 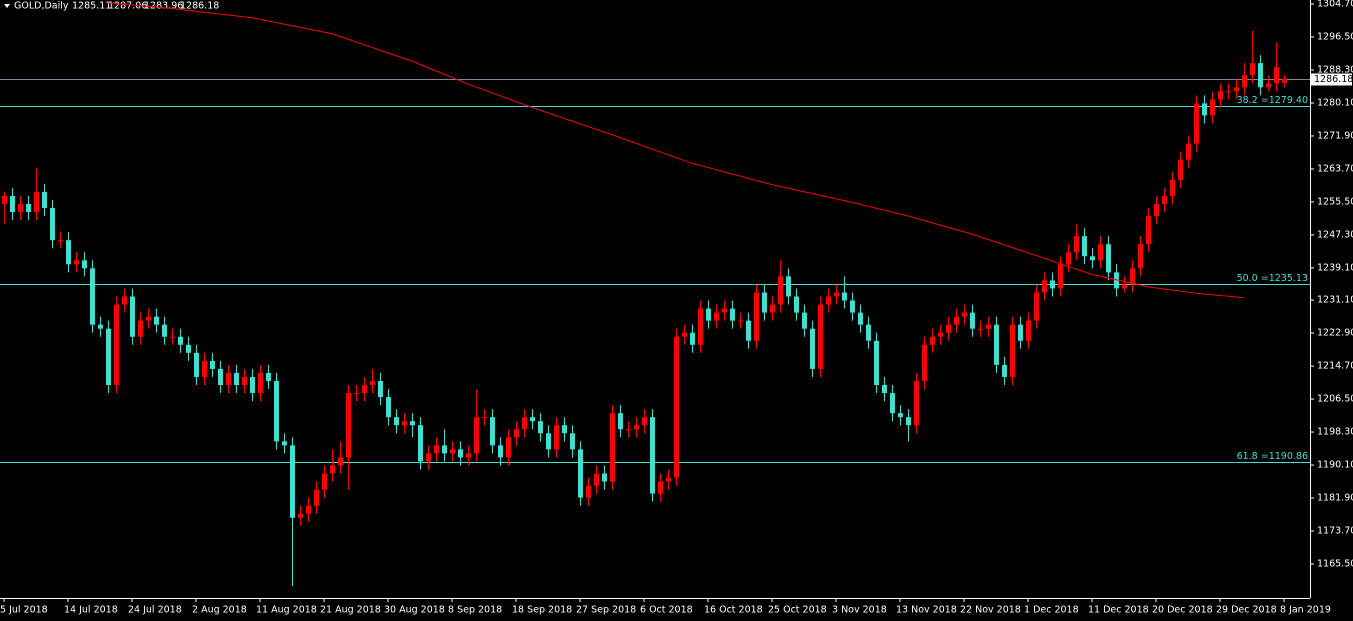 I want to click on y-tick-label: 1304.70, so click(x=1335, y=5).